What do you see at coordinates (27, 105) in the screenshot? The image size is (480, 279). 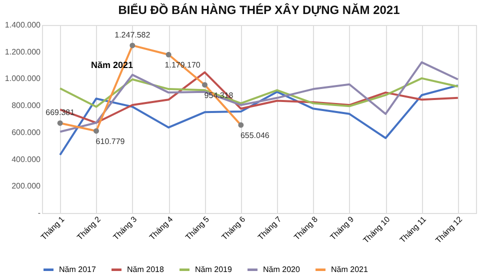 I see `y-tick-label: 800.000` at bounding box center [27, 105].